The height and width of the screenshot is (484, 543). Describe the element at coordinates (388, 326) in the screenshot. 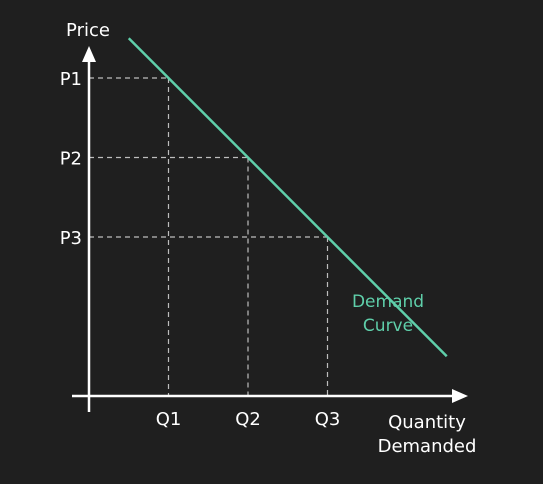

I see `demand-curve-label-line-2: Curve` at that location.